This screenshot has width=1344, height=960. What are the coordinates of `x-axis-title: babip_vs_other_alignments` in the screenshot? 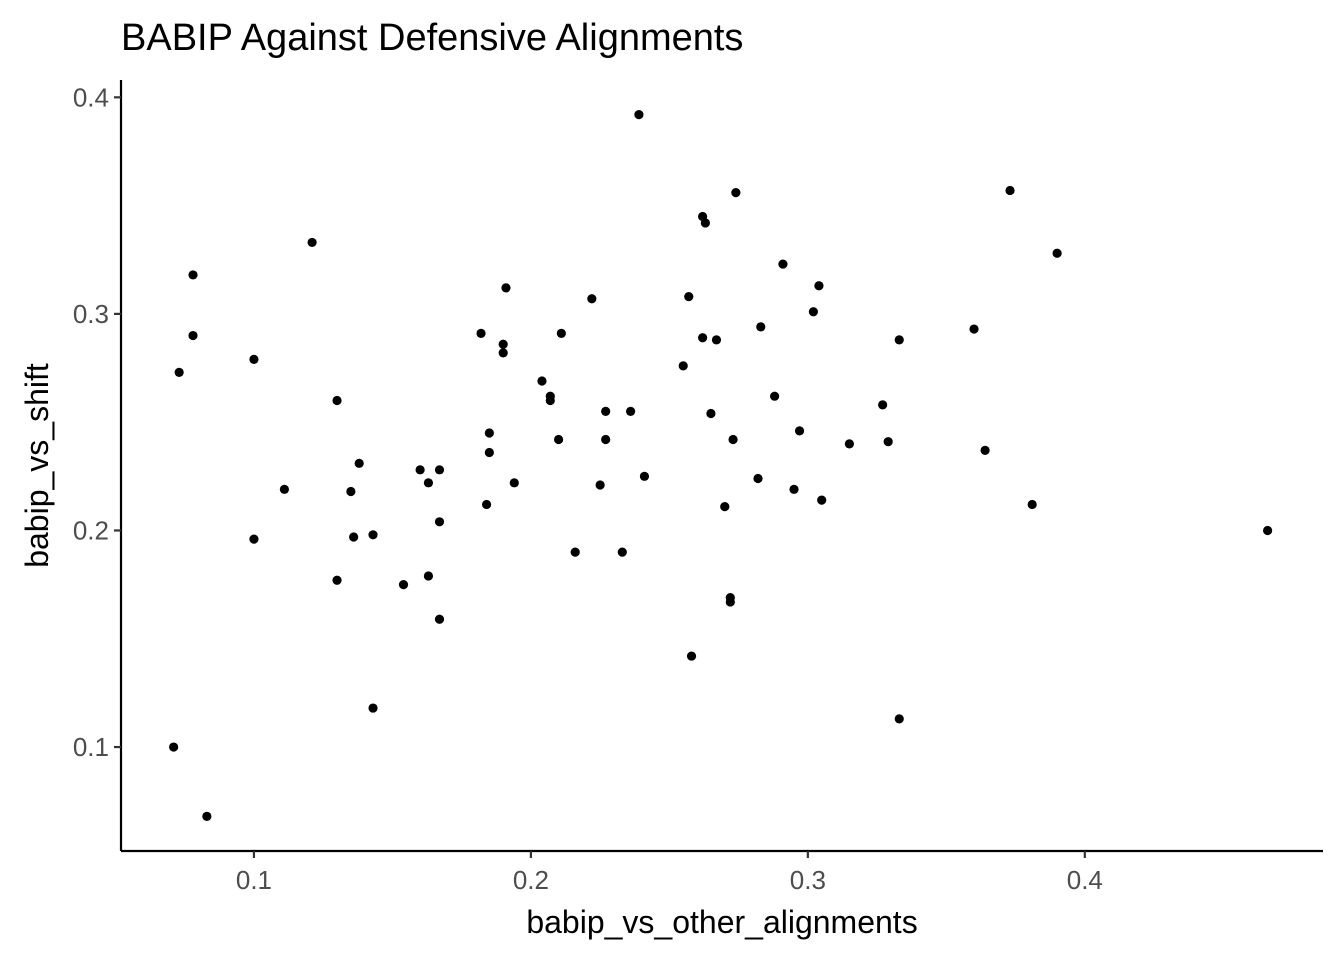 It's located at (721, 922).